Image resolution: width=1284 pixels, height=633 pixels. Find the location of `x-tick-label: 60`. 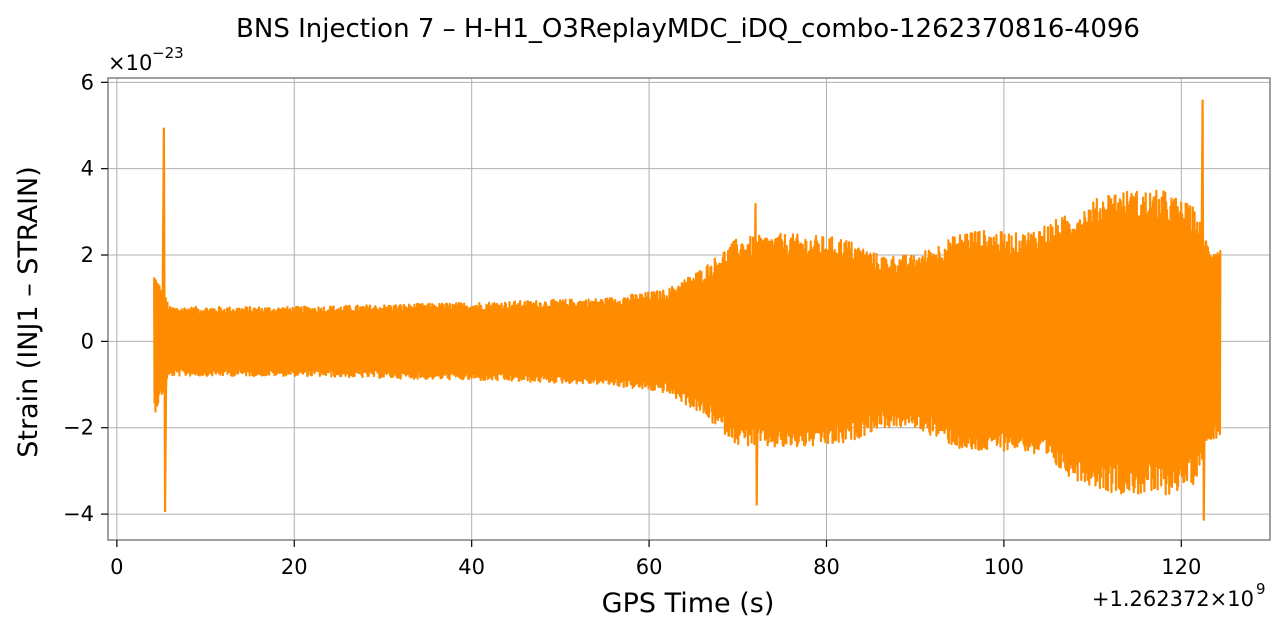

x-tick-label: 60 is located at coordinates (649, 567).